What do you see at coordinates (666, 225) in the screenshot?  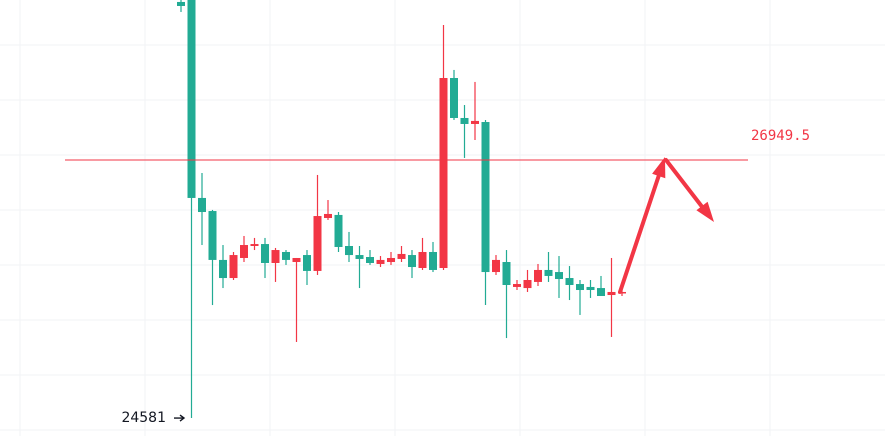 I see `forecast-arrows` at bounding box center [666, 225].